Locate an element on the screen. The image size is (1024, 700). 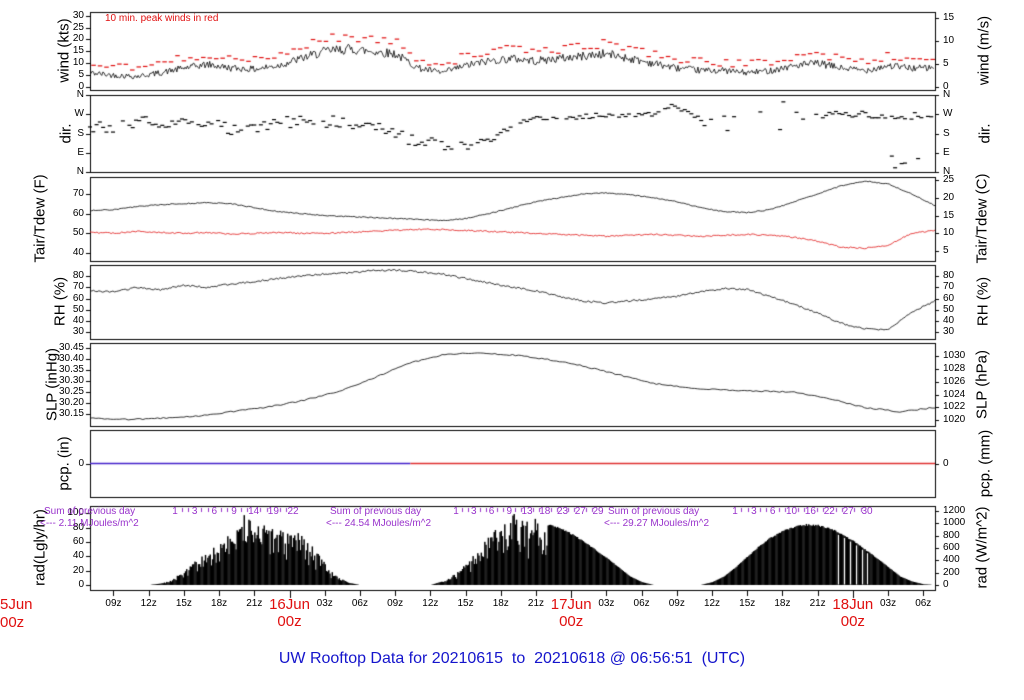
slp-ytick-left: 30.30 is located at coordinates (71, 380).